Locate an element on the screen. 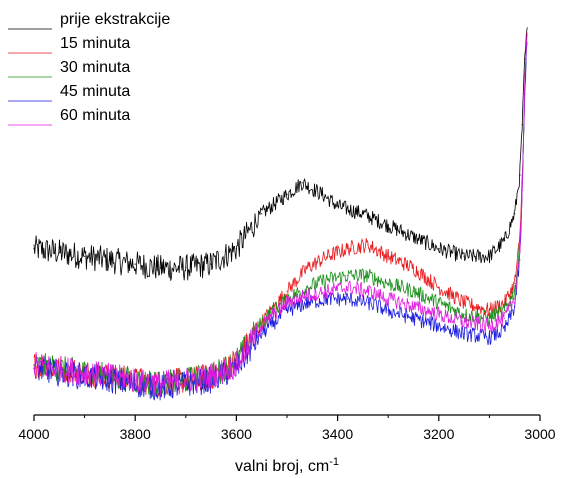  legend-label-4: 45 minuta is located at coordinates (95, 91).